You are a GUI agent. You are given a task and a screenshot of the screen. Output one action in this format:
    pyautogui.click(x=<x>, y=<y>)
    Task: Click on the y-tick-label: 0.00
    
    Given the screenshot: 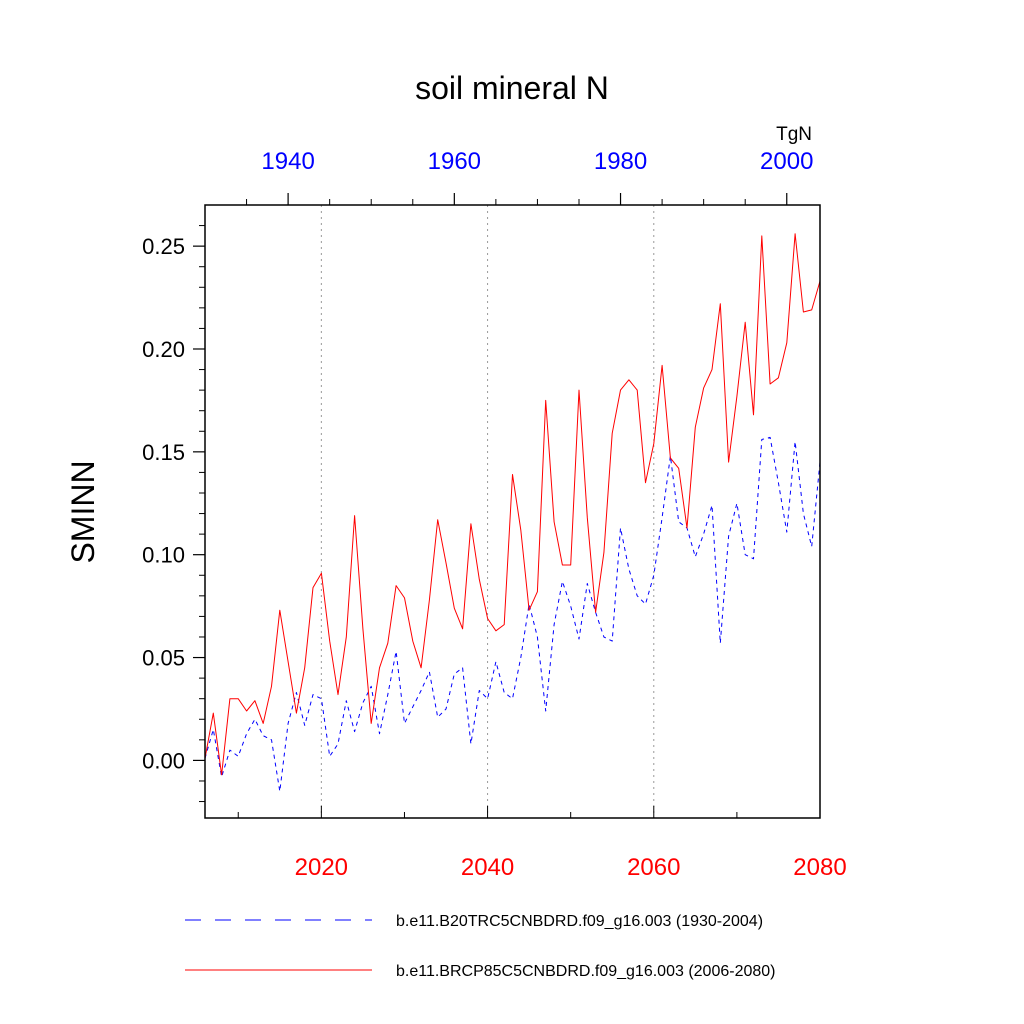 What is the action you would take?
    pyautogui.click(x=163, y=760)
    